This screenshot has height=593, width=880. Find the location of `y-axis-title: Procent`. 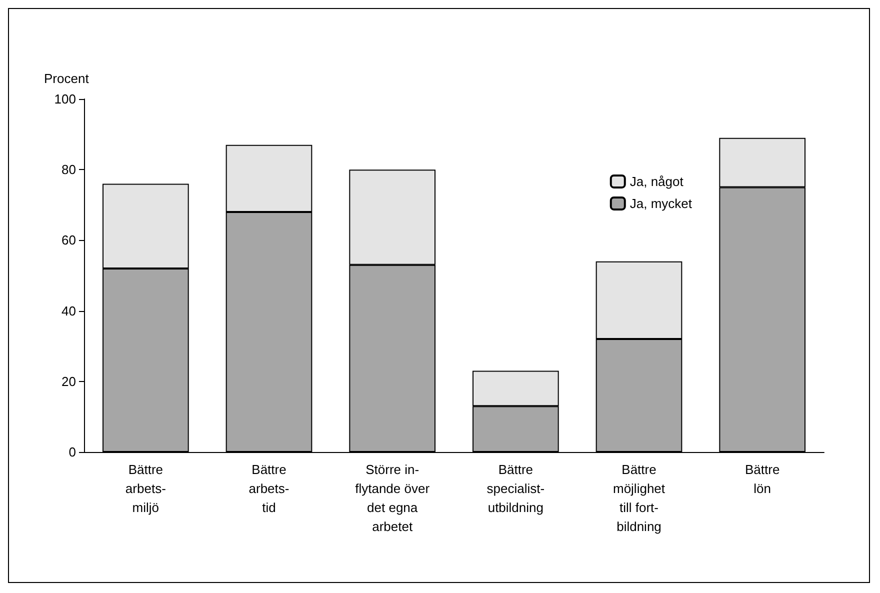

y-axis-title: Procent is located at coordinates (67, 78).